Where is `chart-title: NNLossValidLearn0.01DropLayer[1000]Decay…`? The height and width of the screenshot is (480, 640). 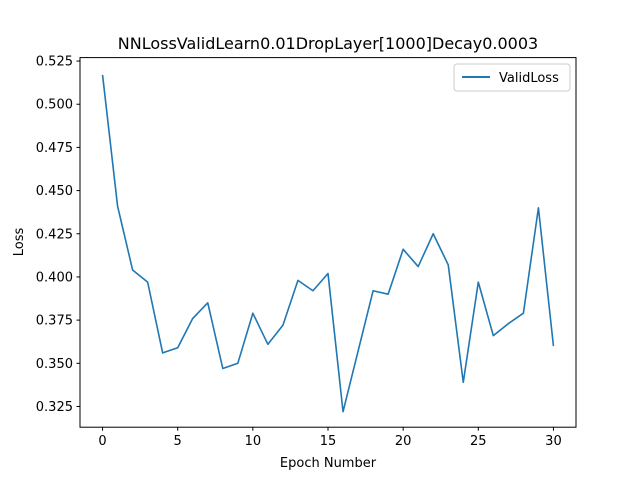 chart-title: NNLossValidLearn0.01DropLayer[1000]Decay… is located at coordinates (328, 43).